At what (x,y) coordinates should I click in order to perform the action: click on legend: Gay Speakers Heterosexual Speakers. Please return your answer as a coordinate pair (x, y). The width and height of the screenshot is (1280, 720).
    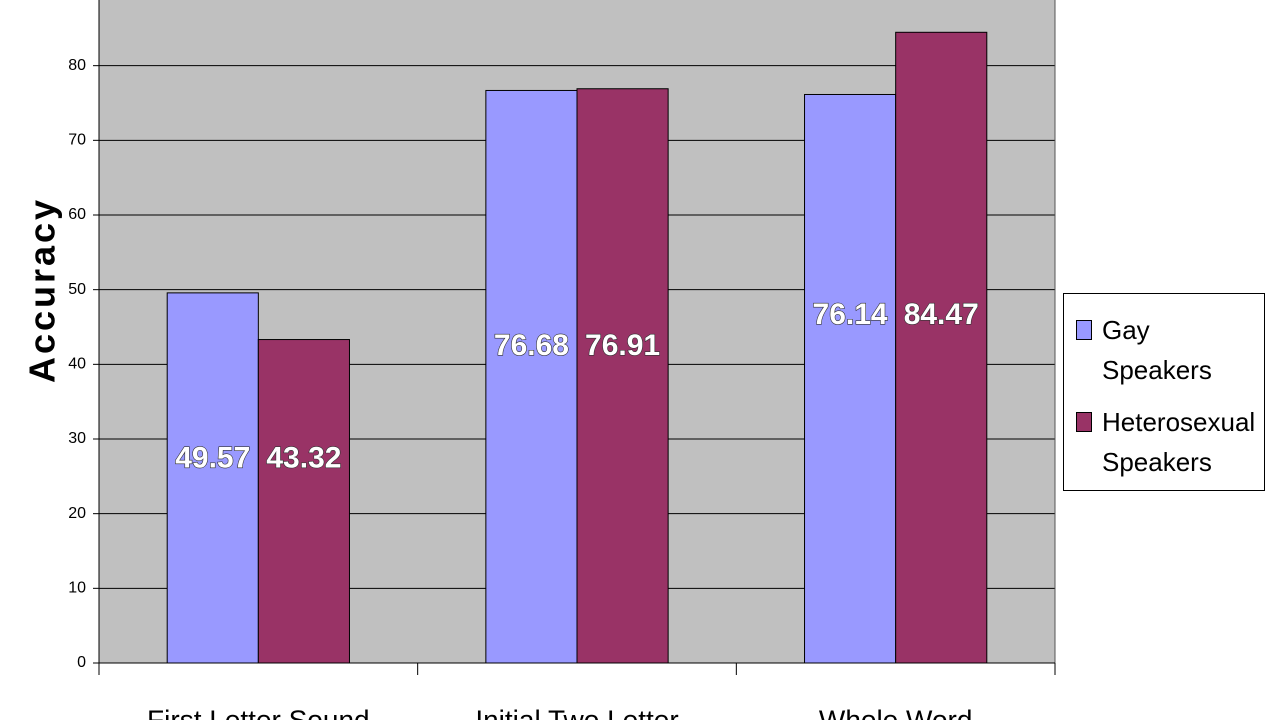
    Looking at the image, I should click on (1164, 392).